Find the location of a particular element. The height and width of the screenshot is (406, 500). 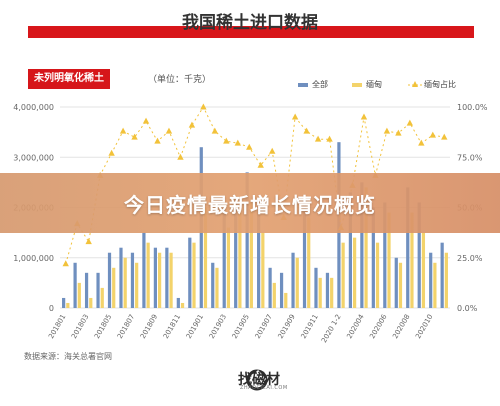

y-right-tick-label: 75.0% is located at coordinates (470, 157).